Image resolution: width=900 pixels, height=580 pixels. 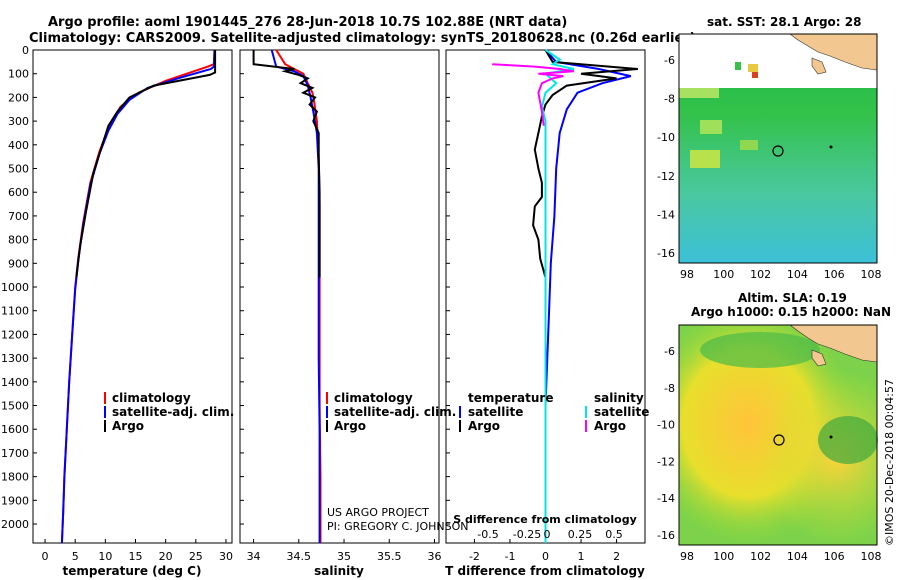 What do you see at coordinates (784, 22) in the screenshot?
I see `sst-map-title: sat. SST: 28.1 Argo: 28` at bounding box center [784, 22].